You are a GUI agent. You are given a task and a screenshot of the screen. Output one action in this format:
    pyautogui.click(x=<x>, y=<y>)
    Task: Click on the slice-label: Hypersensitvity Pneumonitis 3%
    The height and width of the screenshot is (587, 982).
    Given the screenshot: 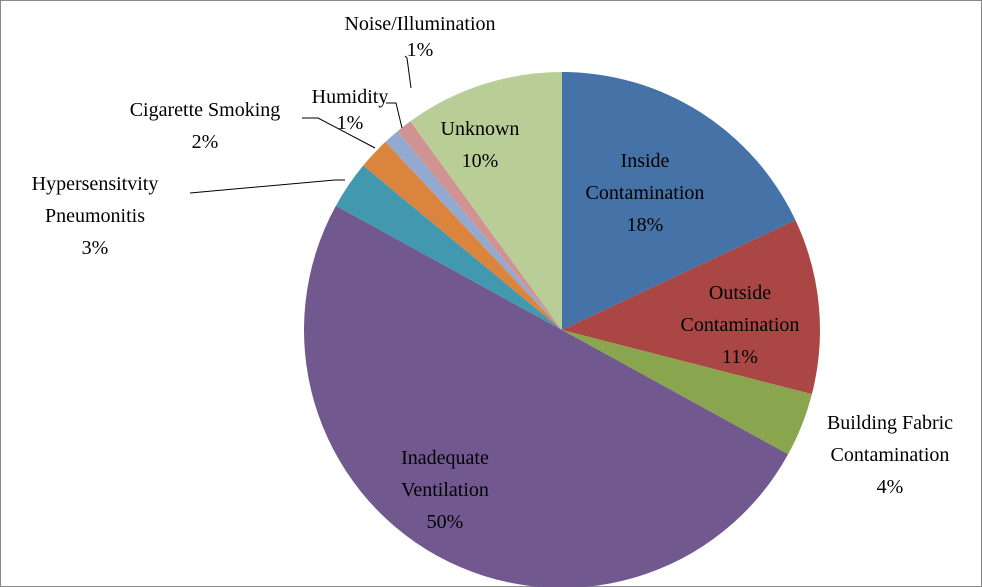 What is the action you would take?
    pyautogui.click(x=95, y=216)
    